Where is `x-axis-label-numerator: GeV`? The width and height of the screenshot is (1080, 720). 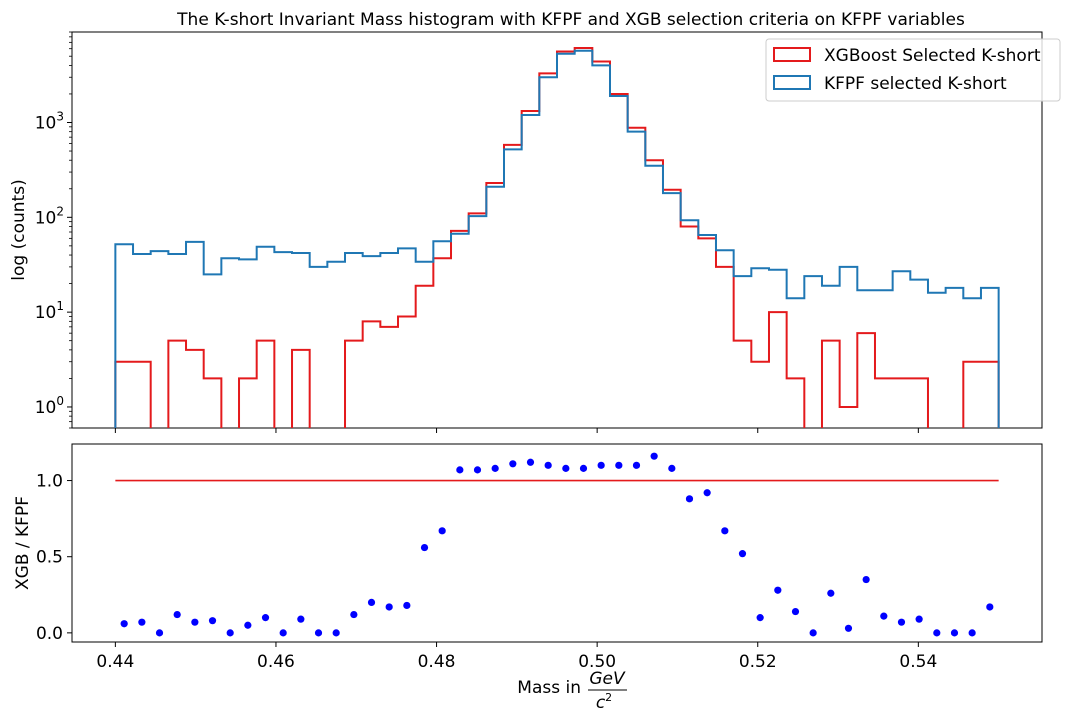
x-axis-label-numerator: GeV is located at coordinates (607, 679).